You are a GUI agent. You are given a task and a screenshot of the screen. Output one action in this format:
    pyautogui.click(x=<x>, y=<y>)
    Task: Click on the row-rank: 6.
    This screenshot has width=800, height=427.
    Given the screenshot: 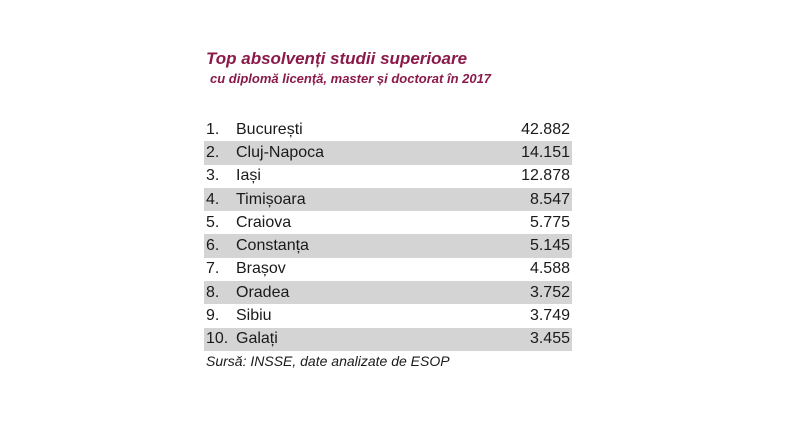 What is the action you would take?
    pyautogui.click(x=213, y=246)
    